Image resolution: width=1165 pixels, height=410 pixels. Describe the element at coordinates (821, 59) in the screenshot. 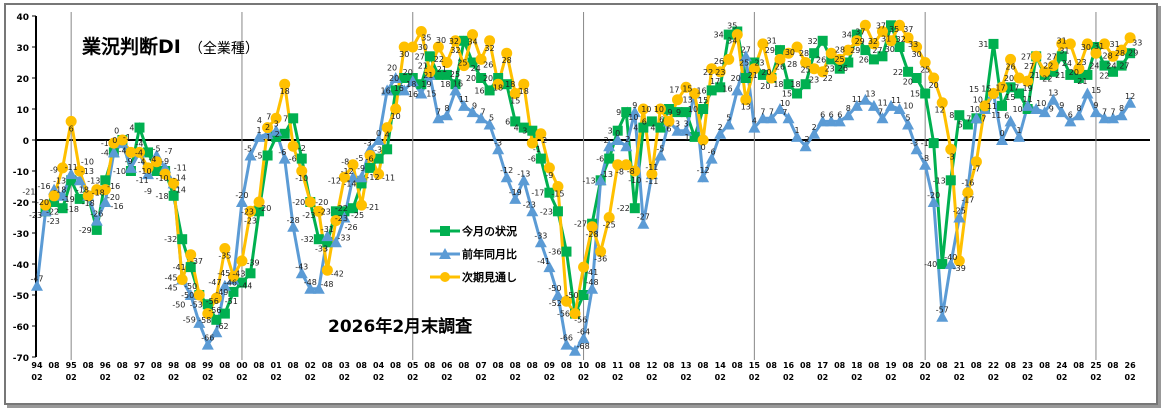

I see `data-label: 26` at that location.